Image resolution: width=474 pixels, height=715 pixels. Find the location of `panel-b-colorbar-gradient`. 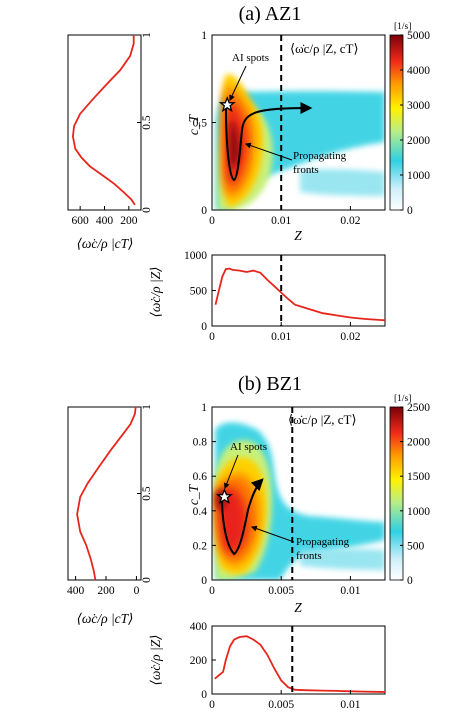

panel-b-colorbar-gradient is located at coordinates (396, 493).